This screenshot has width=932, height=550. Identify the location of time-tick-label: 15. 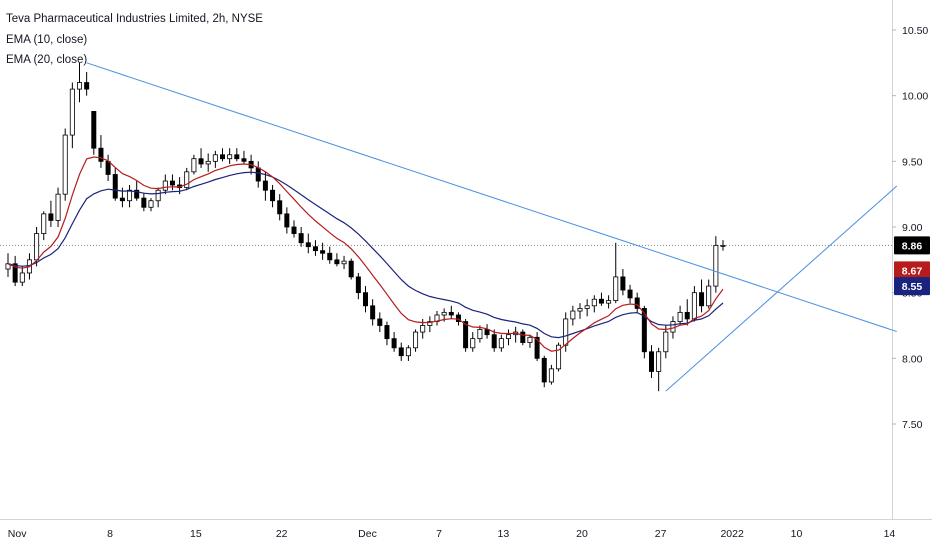
(196, 534).